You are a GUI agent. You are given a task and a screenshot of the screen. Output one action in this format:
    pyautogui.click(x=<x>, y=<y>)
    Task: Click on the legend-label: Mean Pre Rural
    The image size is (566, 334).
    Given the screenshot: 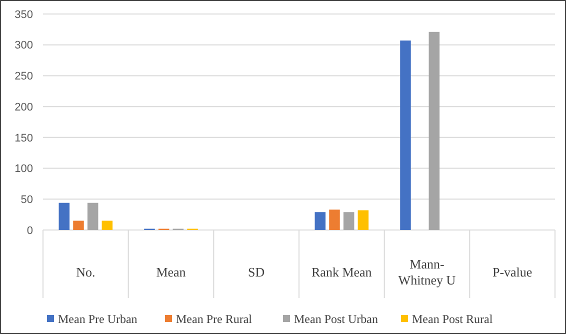 What is the action you would take?
    pyautogui.click(x=214, y=319)
    